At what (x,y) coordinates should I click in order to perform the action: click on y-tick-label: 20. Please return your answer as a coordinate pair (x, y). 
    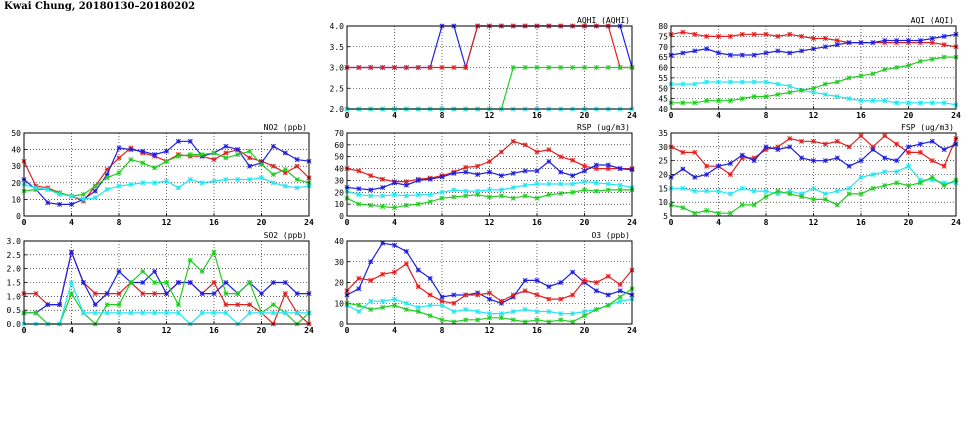
    Looking at the image, I should click on (339, 192).